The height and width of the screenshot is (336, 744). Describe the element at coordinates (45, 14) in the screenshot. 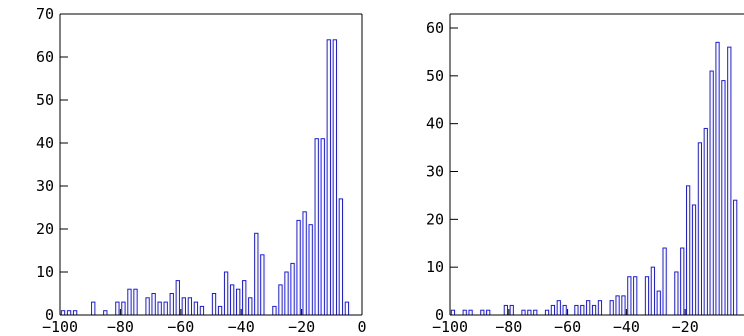

I see `y-tick-label: 70` at that location.